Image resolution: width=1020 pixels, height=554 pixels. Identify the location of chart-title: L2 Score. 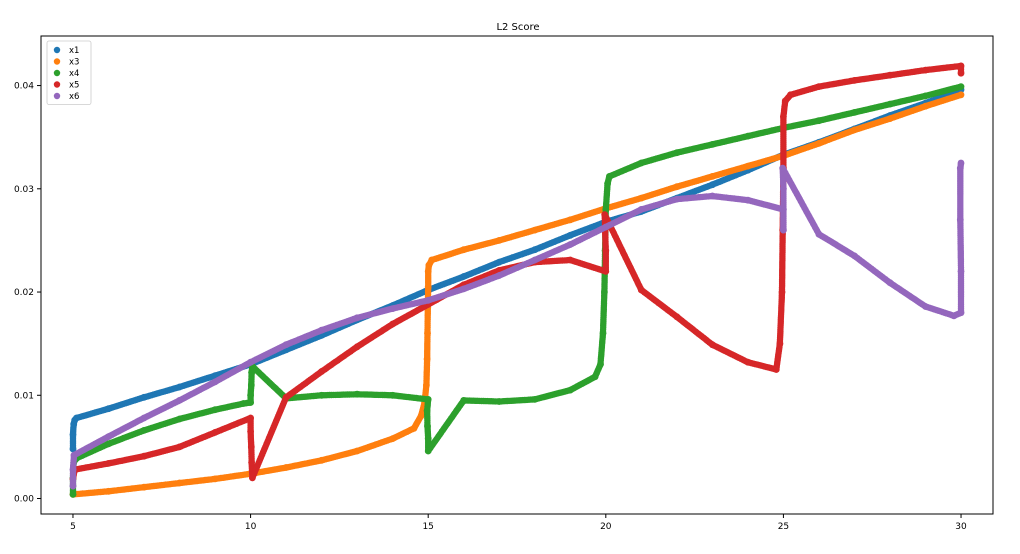
(517, 27).